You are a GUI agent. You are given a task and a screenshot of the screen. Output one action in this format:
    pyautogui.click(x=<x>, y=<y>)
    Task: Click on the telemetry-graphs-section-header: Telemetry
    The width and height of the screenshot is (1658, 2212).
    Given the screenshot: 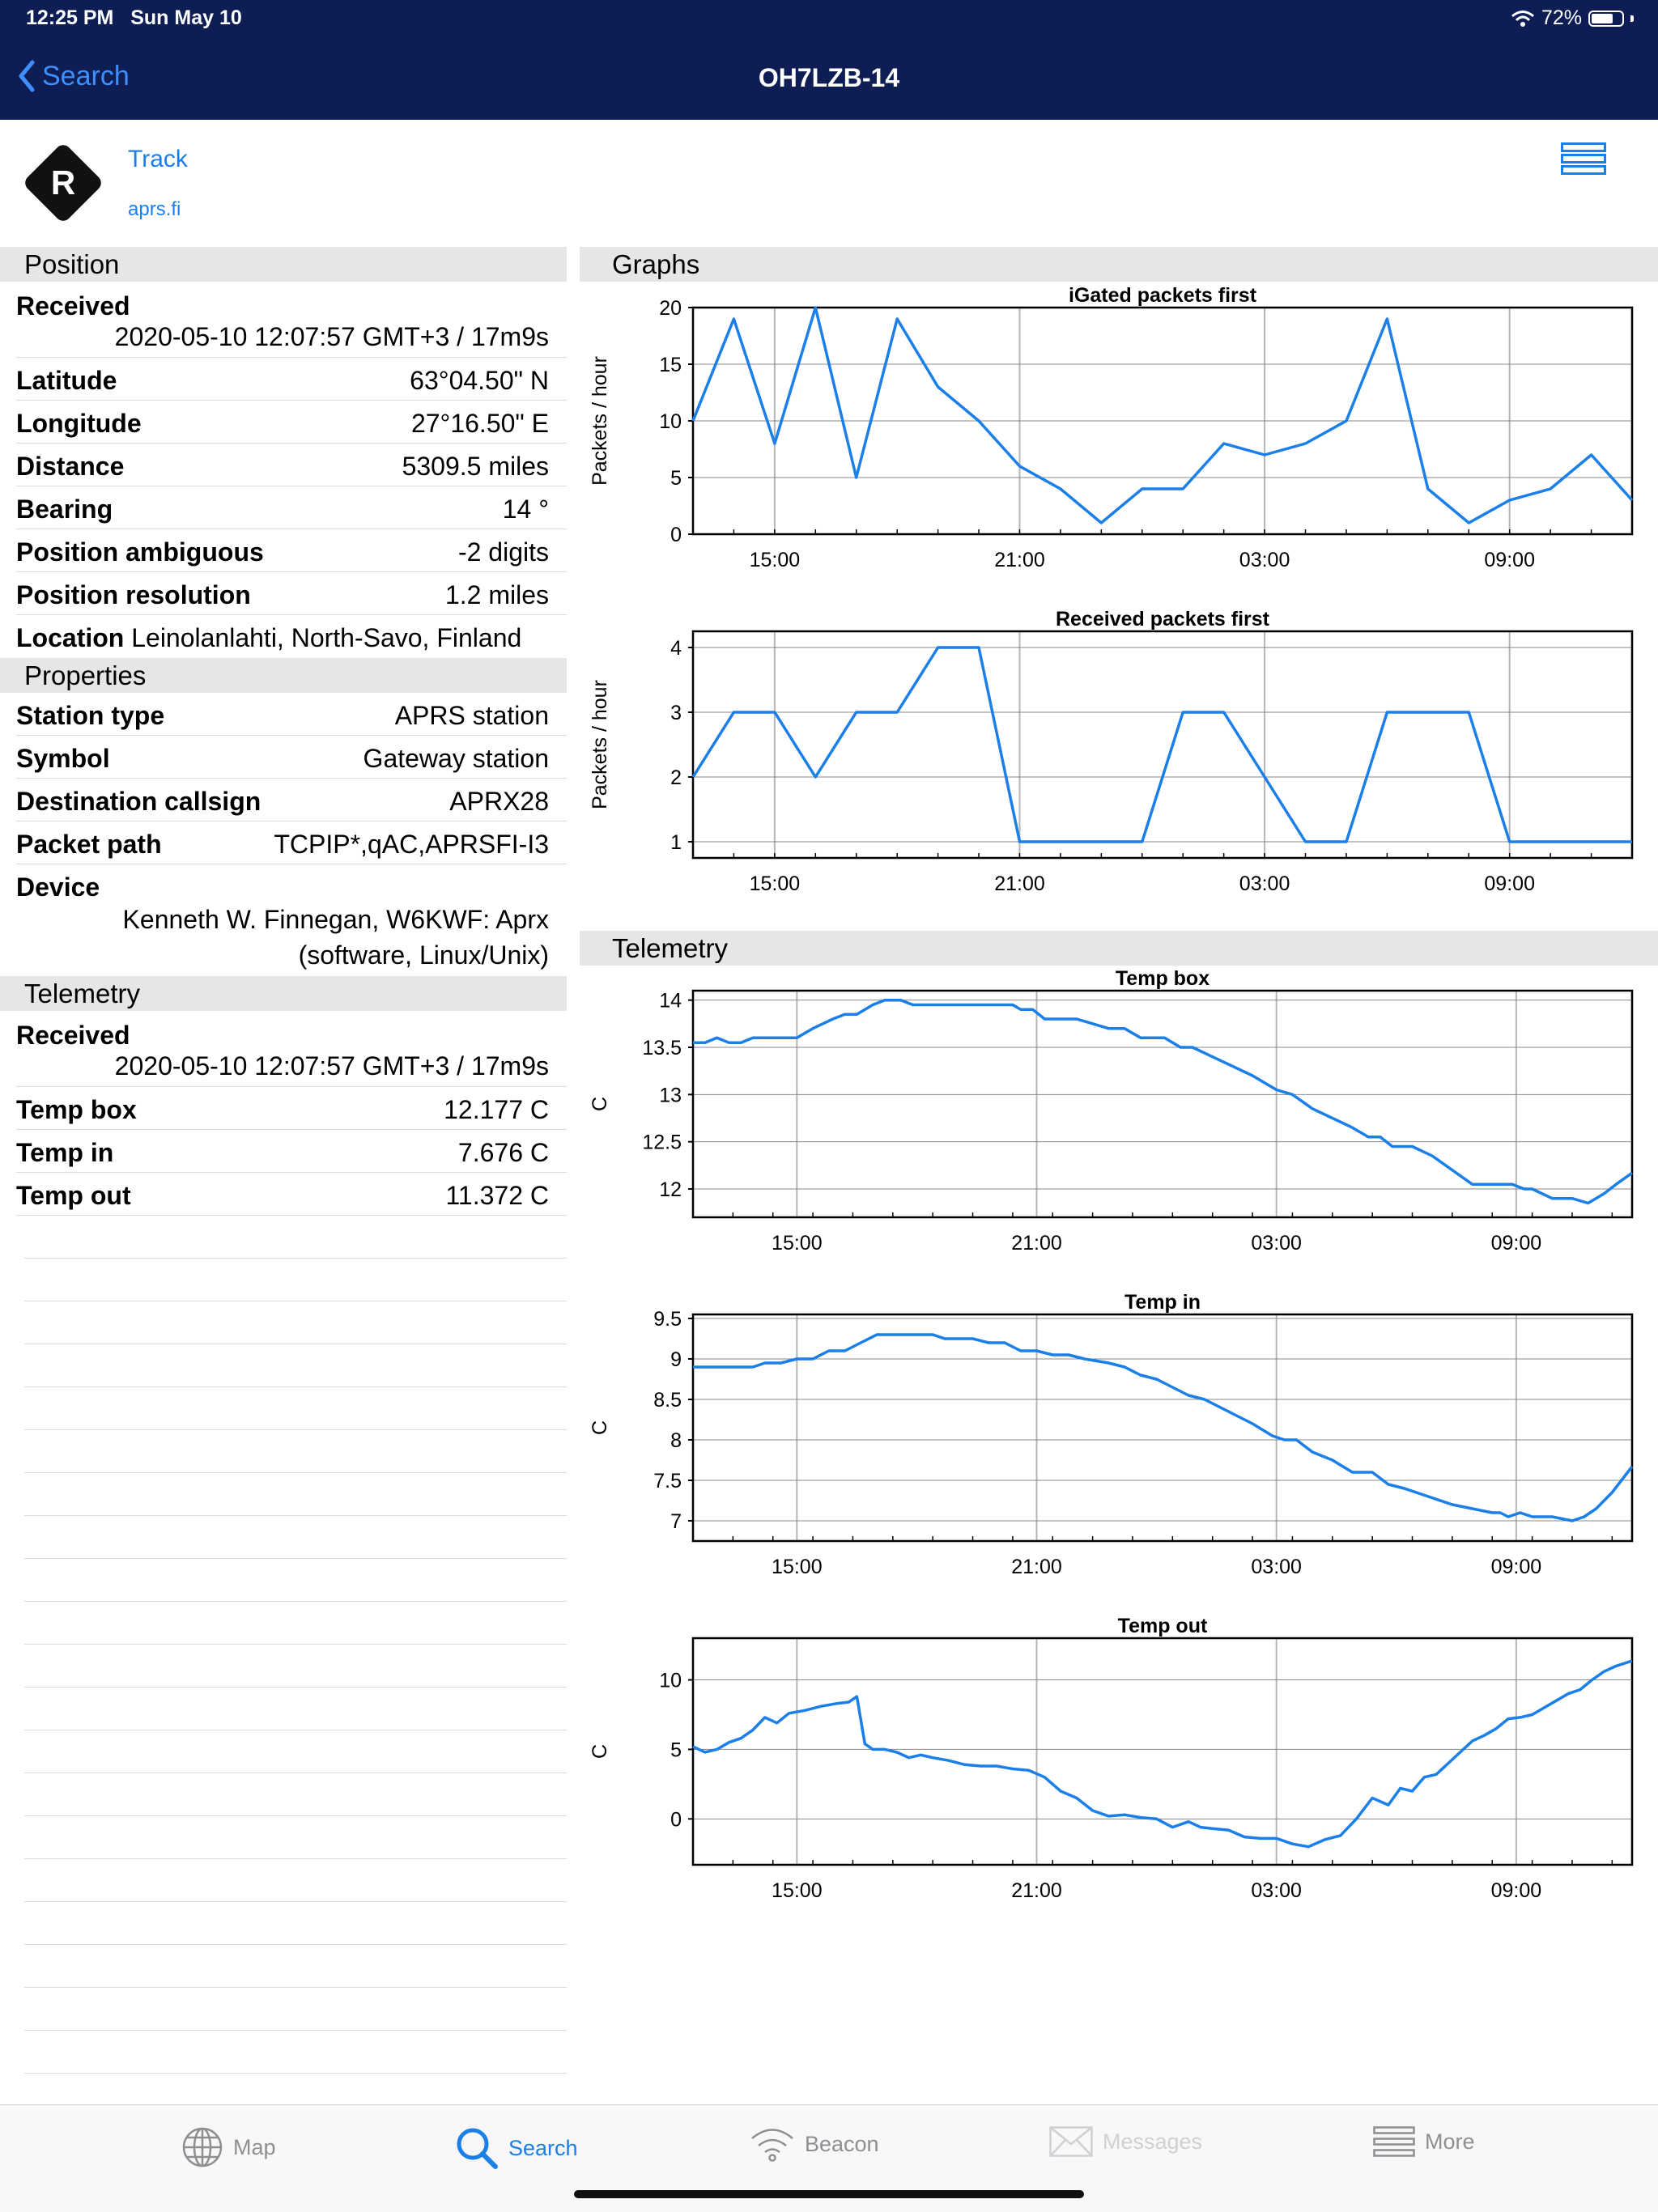 What is the action you would take?
    pyautogui.click(x=1119, y=948)
    